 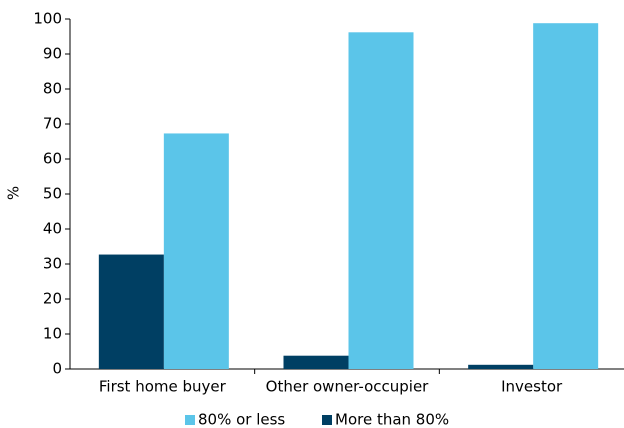 I want to click on y-axis-label: %, so click(x=14, y=193).